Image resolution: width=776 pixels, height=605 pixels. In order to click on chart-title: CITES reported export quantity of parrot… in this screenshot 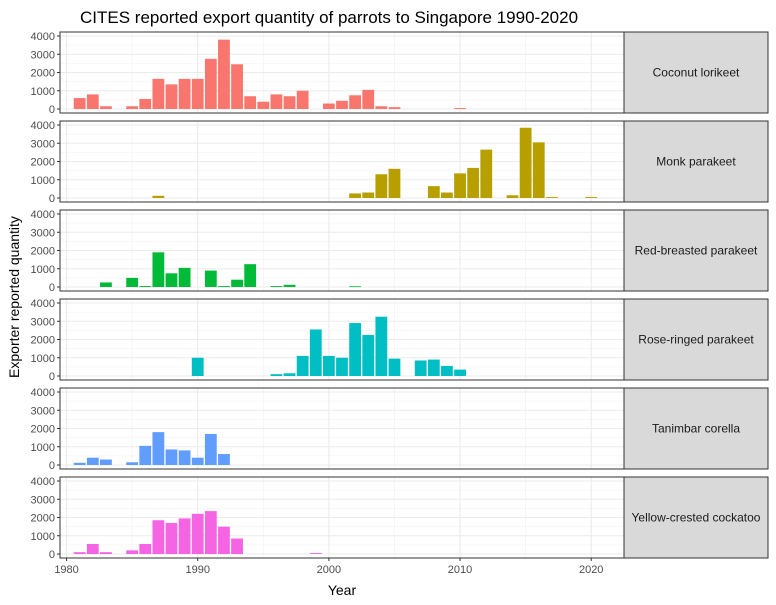, I will do `click(329, 17)`.